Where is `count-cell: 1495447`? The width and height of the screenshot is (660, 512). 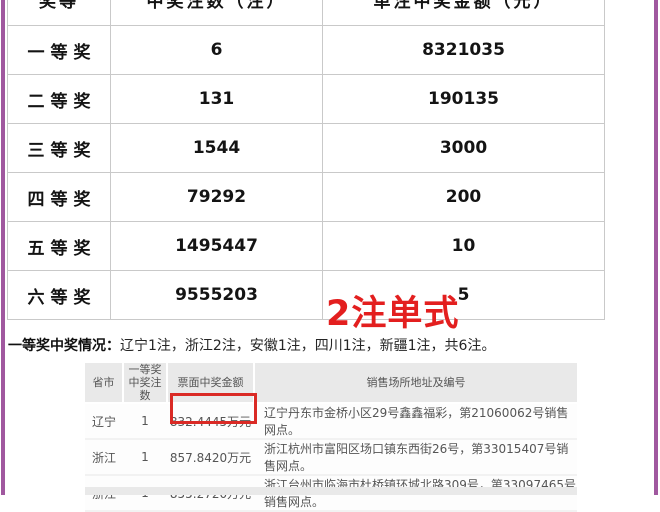 count-cell: 1495447 is located at coordinates (216, 246).